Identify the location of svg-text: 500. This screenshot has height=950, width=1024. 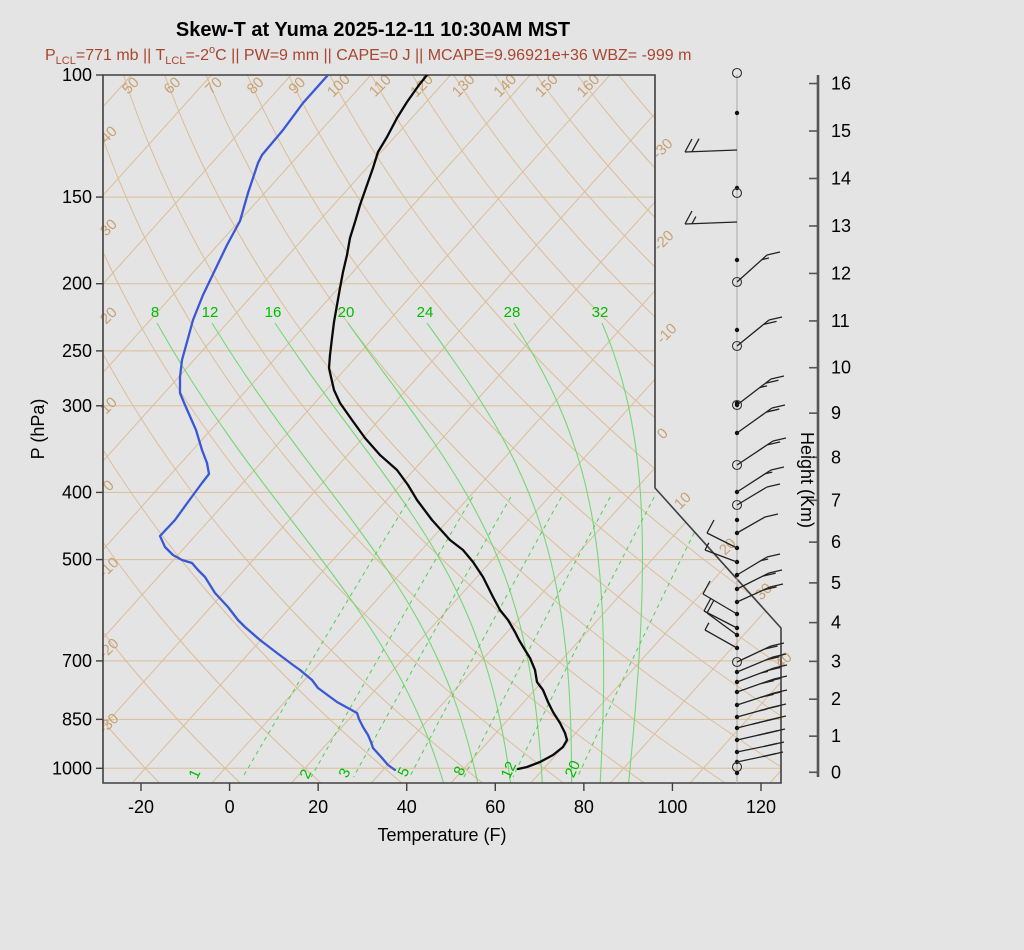
(77, 560).